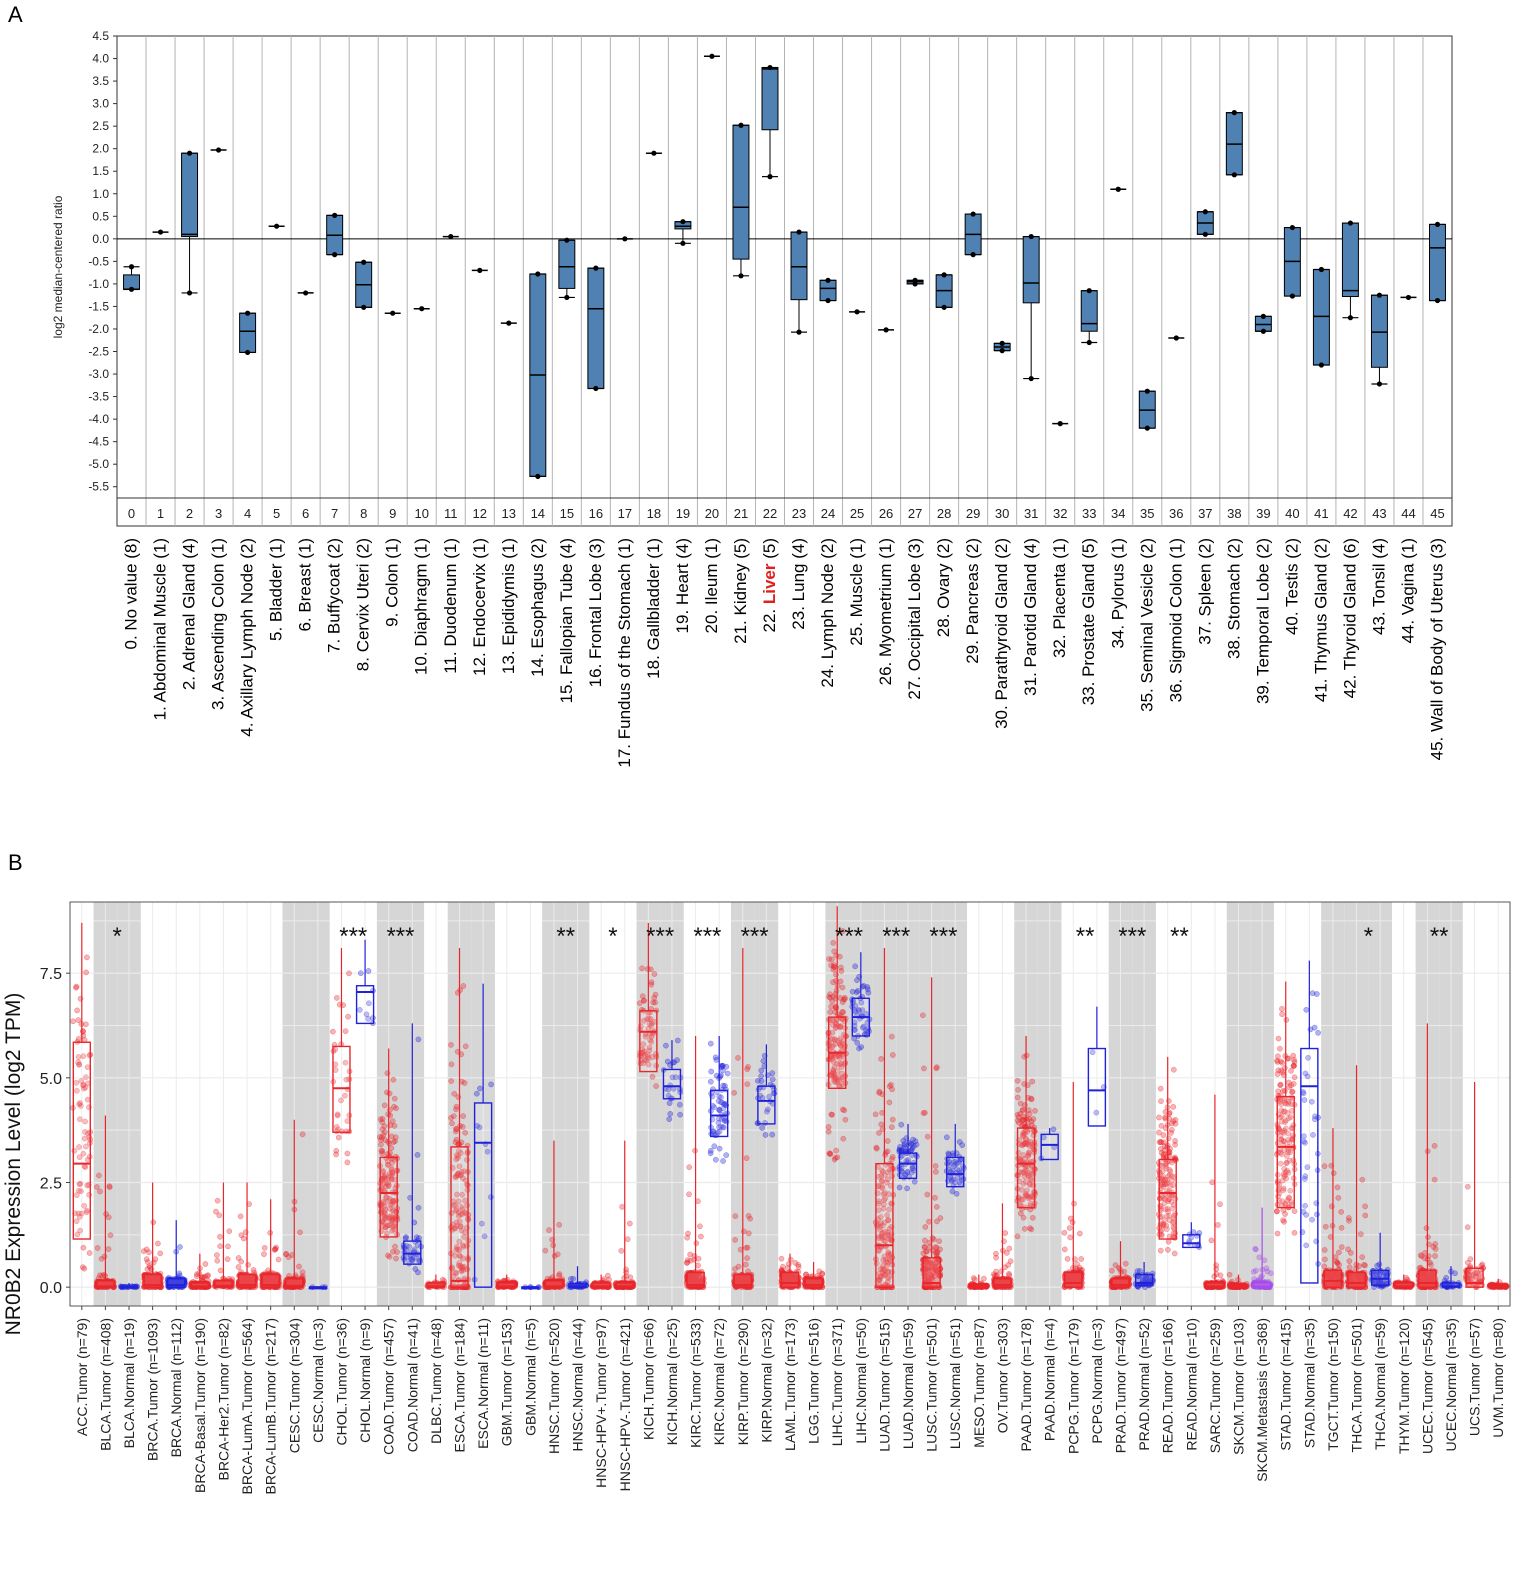  I want to click on panel-a-category-label: 4. Axillary Lymph Node (2), so click(247, 637).